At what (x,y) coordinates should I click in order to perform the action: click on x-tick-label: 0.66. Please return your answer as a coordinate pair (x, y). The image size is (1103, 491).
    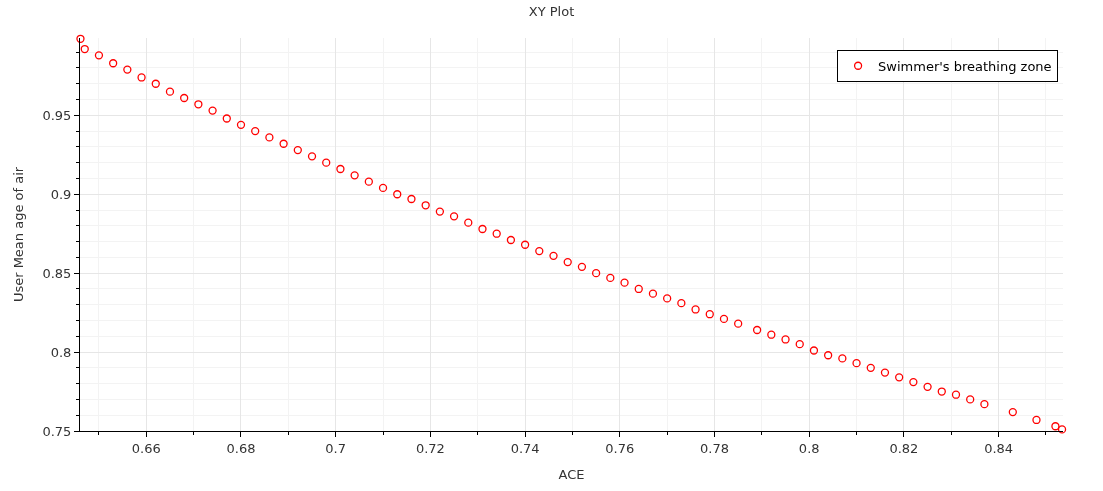
    Looking at the image, I should click on (146, 448).